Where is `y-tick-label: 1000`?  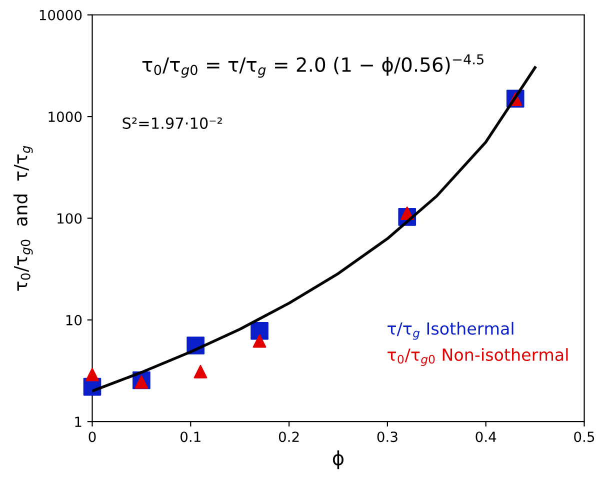
y-tick-label: 1000 is located at coordinates (65, 117).